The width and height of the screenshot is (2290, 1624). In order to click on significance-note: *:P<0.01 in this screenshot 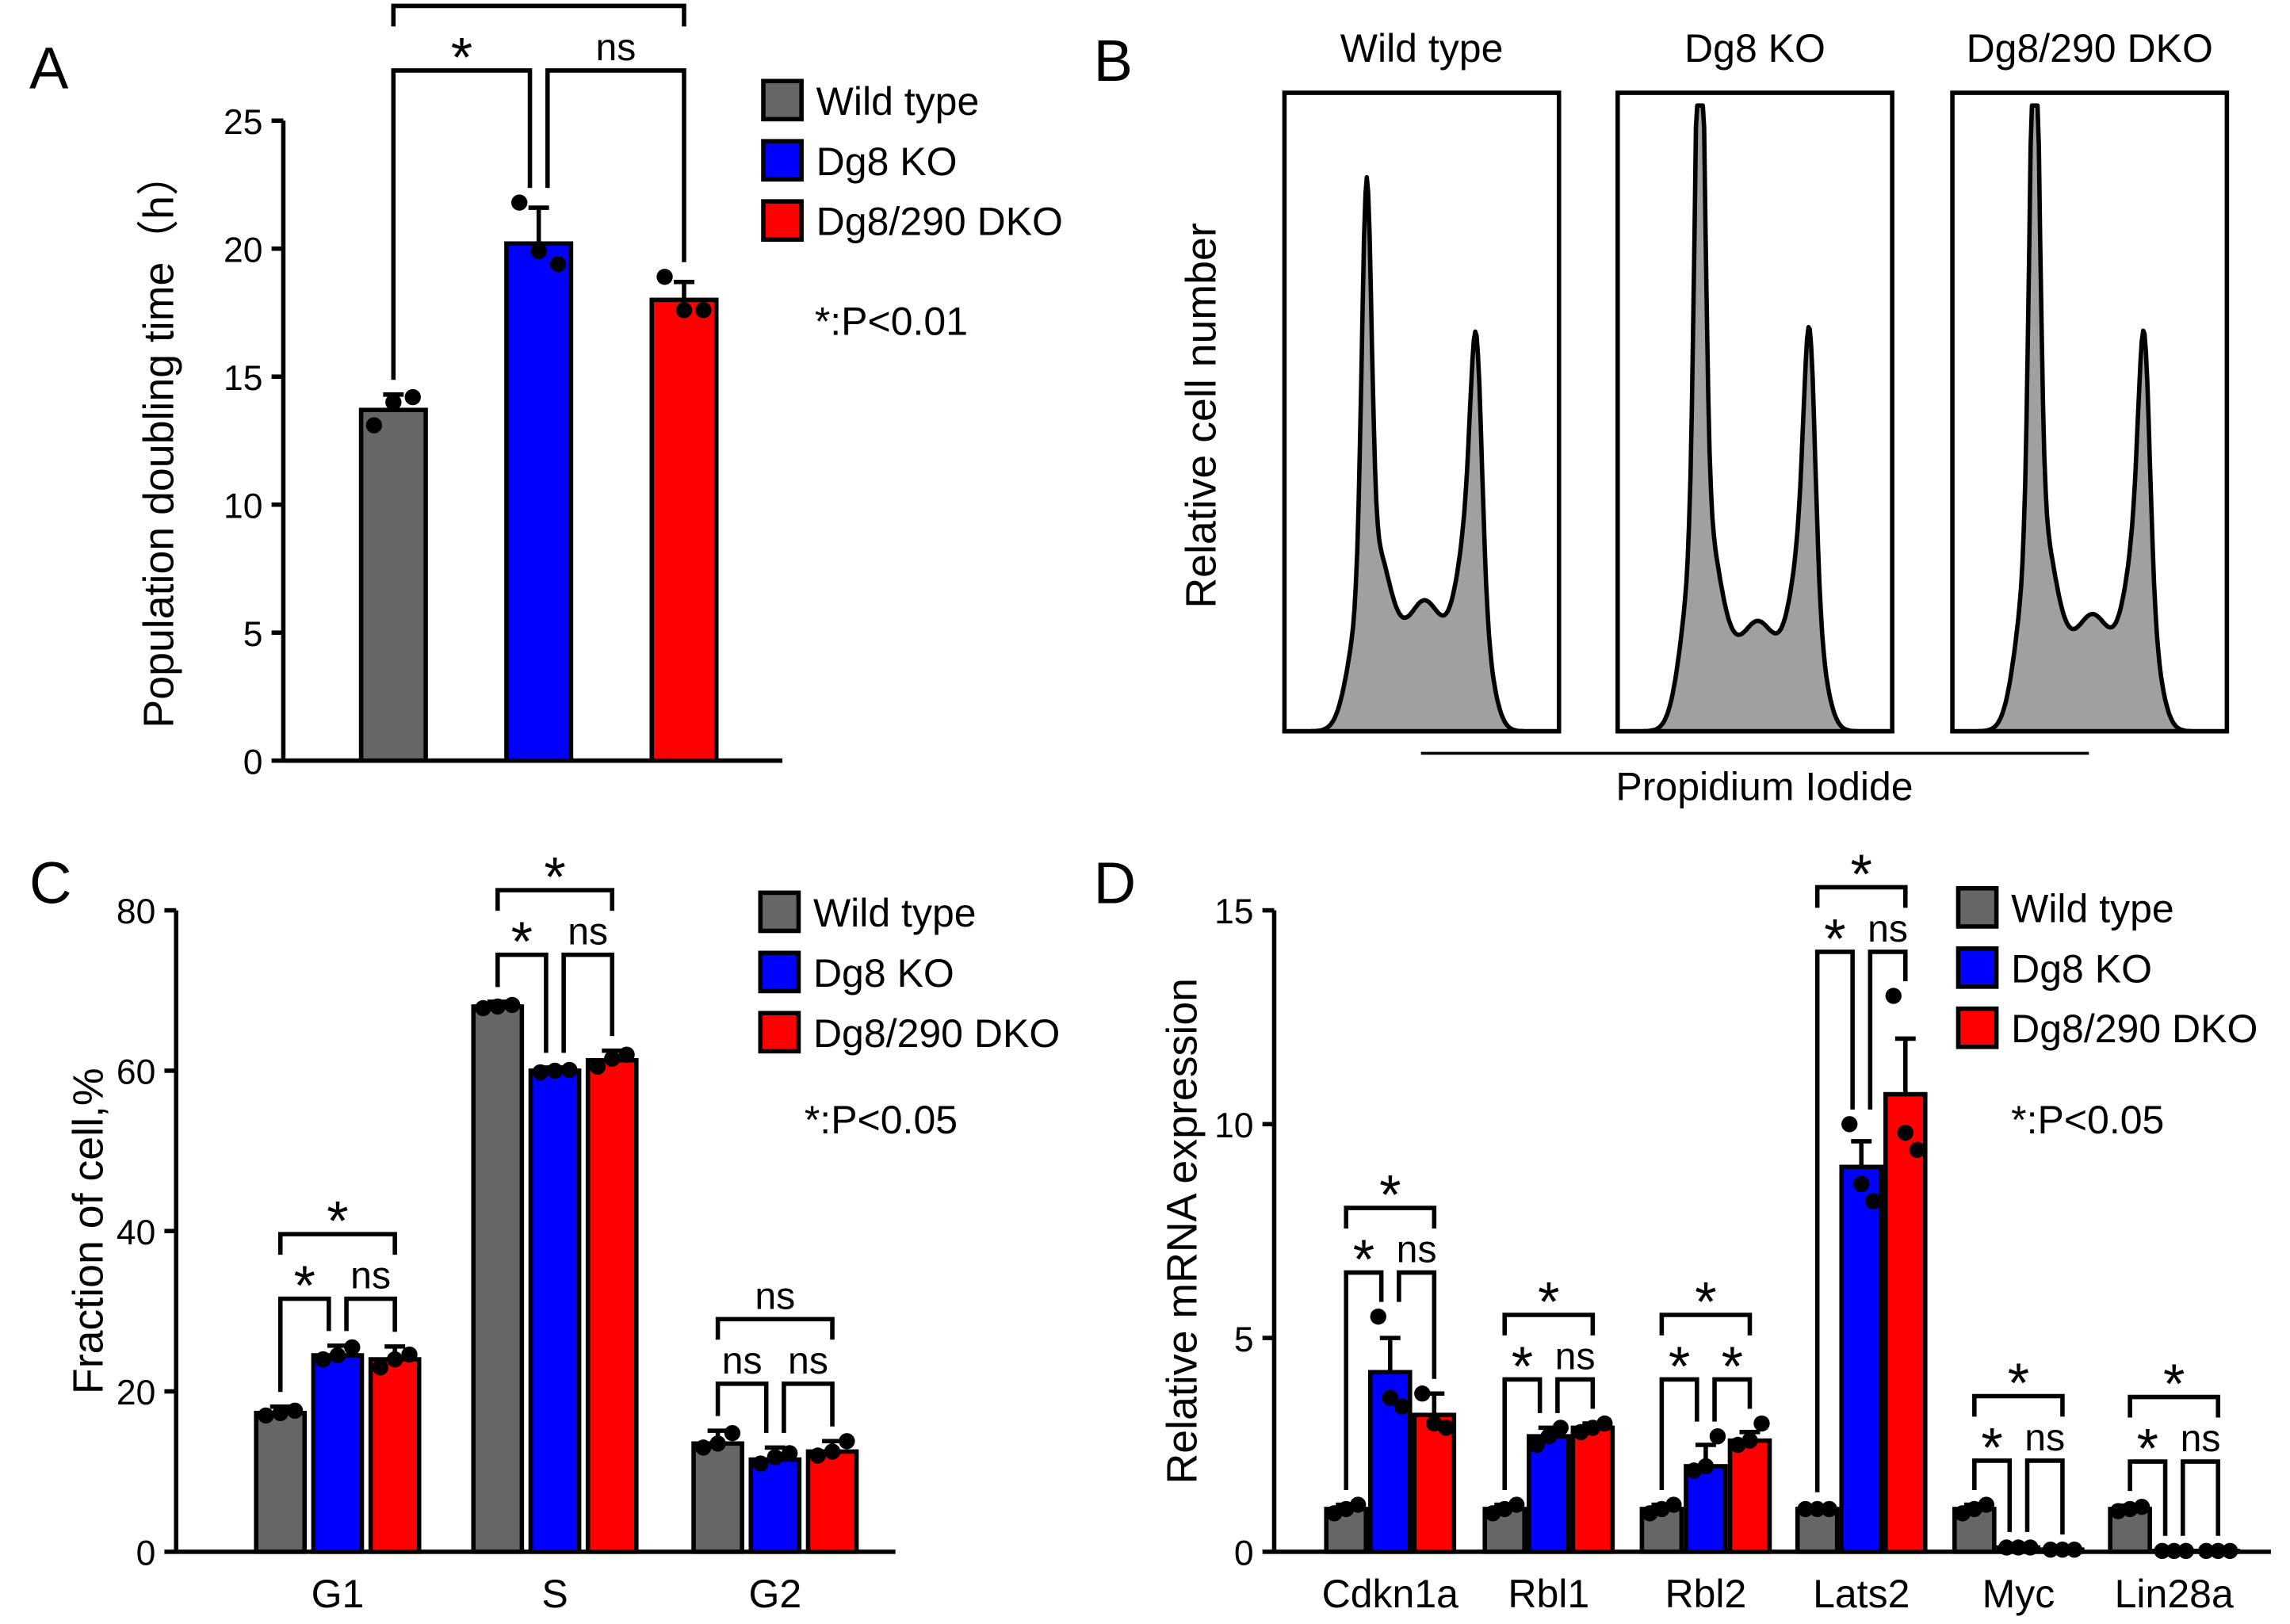, I will do `click(891, 322)`.